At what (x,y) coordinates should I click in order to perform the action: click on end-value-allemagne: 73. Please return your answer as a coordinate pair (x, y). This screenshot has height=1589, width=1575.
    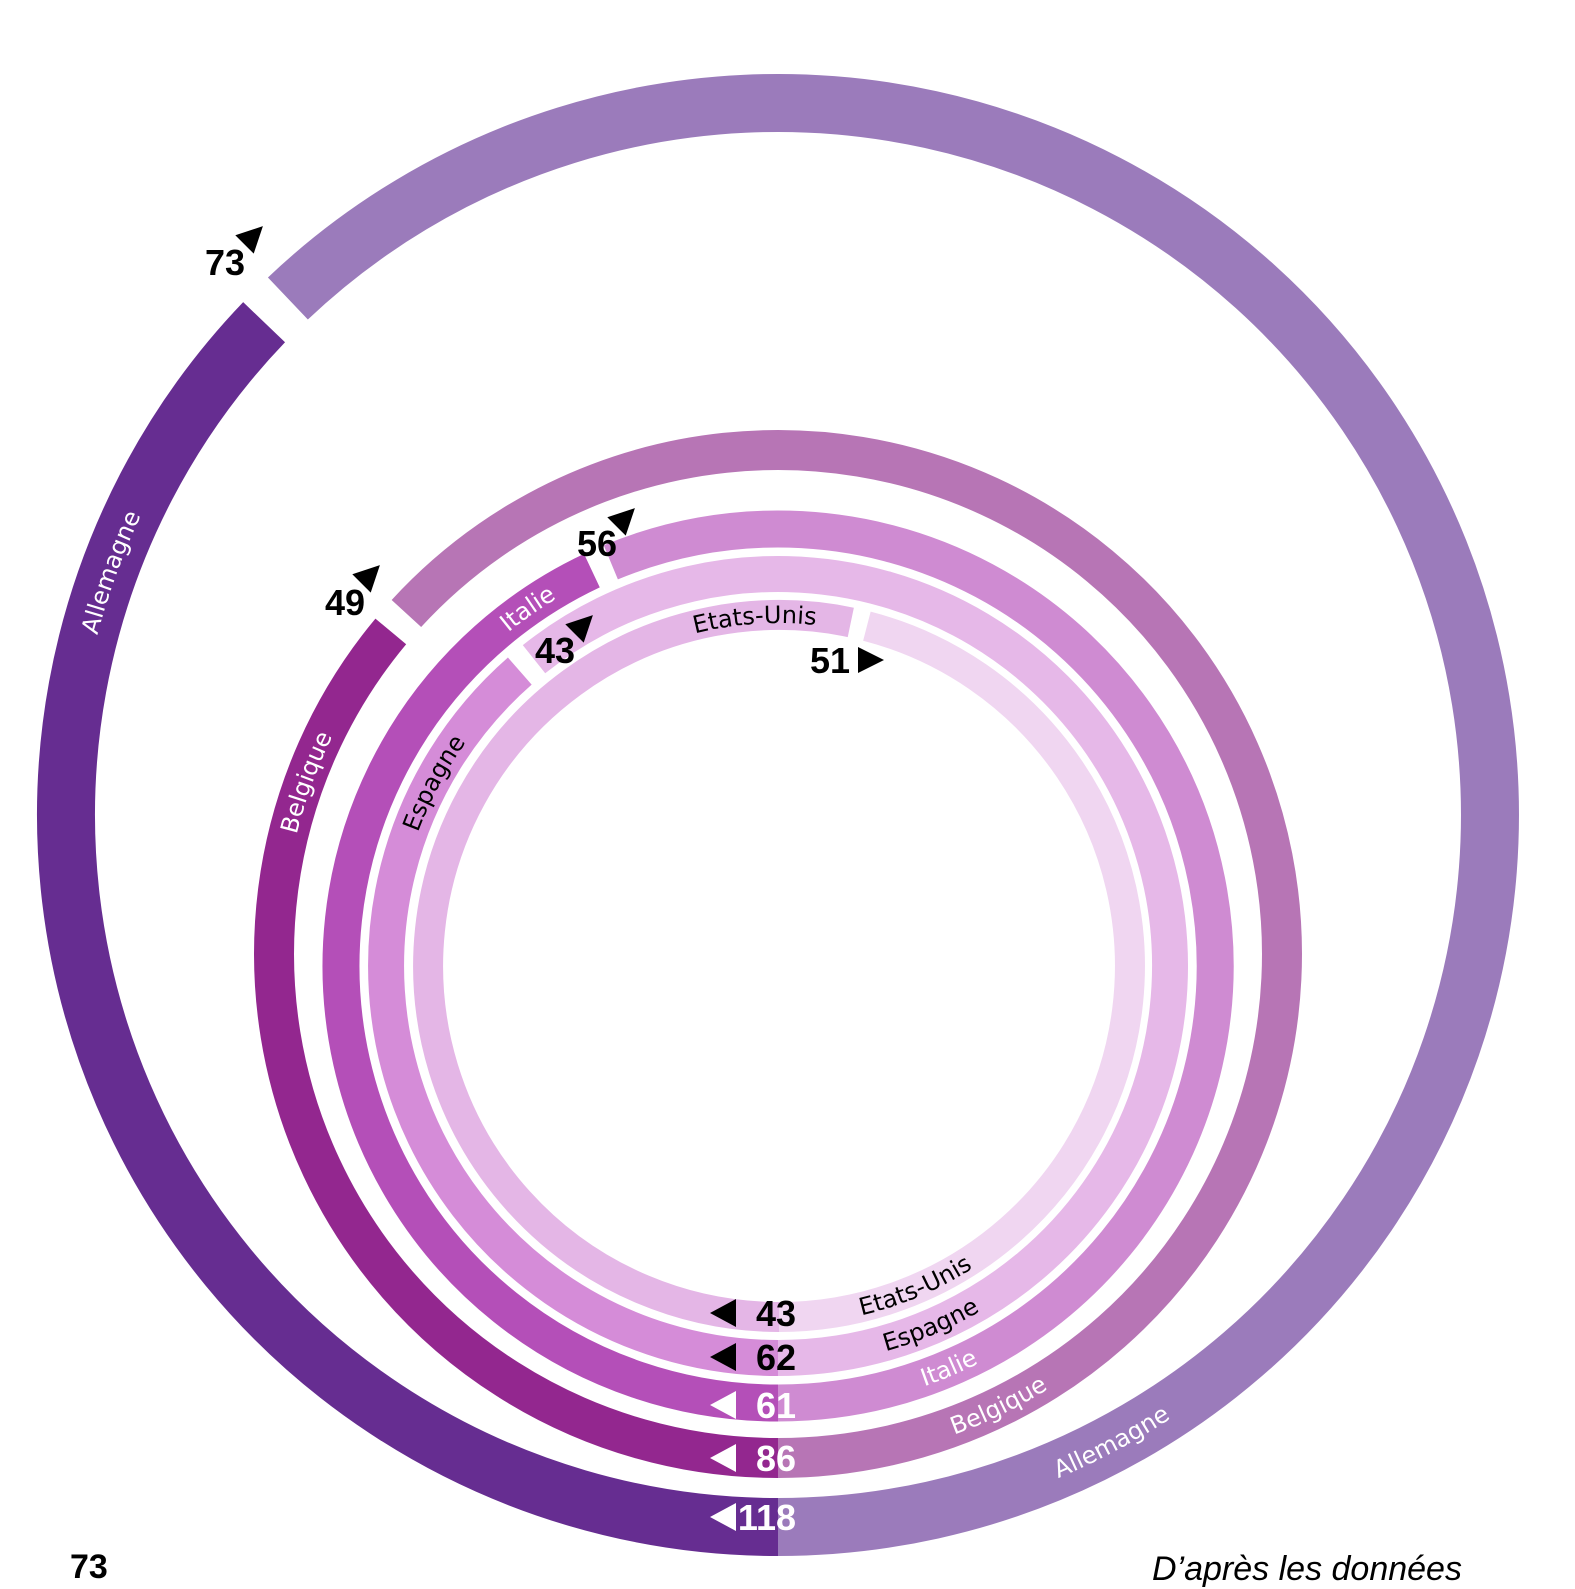
    Looking at the image, I should click on (225, 262).